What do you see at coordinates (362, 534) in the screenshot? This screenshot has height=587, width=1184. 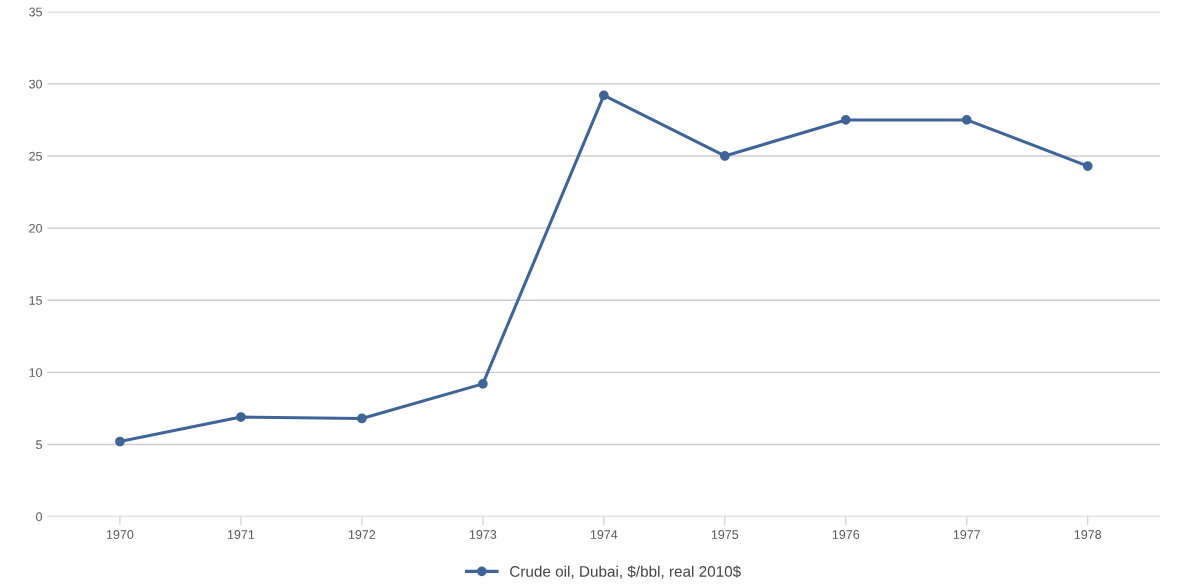 I see `x-tick-label: 1972` at bounding box center [362, 534].